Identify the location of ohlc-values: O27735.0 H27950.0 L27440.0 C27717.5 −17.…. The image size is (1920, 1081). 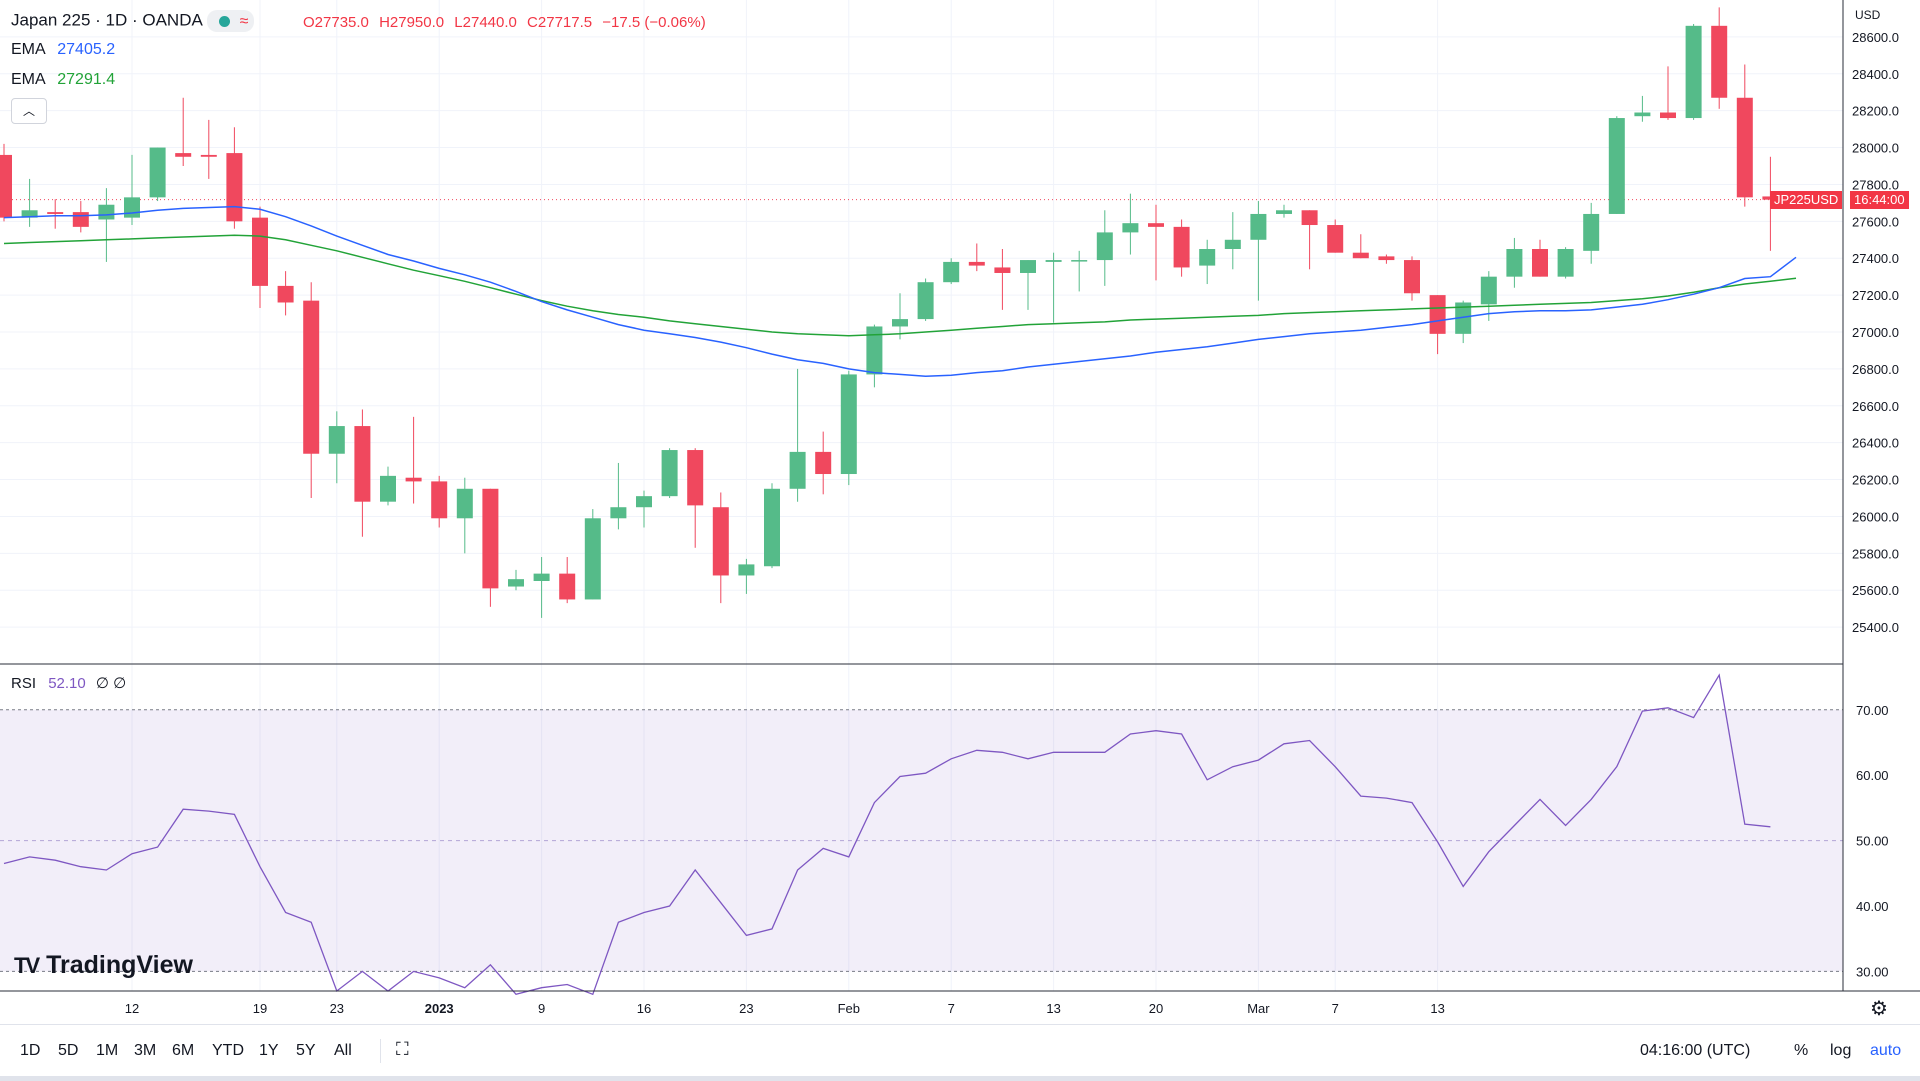
(504, 22).